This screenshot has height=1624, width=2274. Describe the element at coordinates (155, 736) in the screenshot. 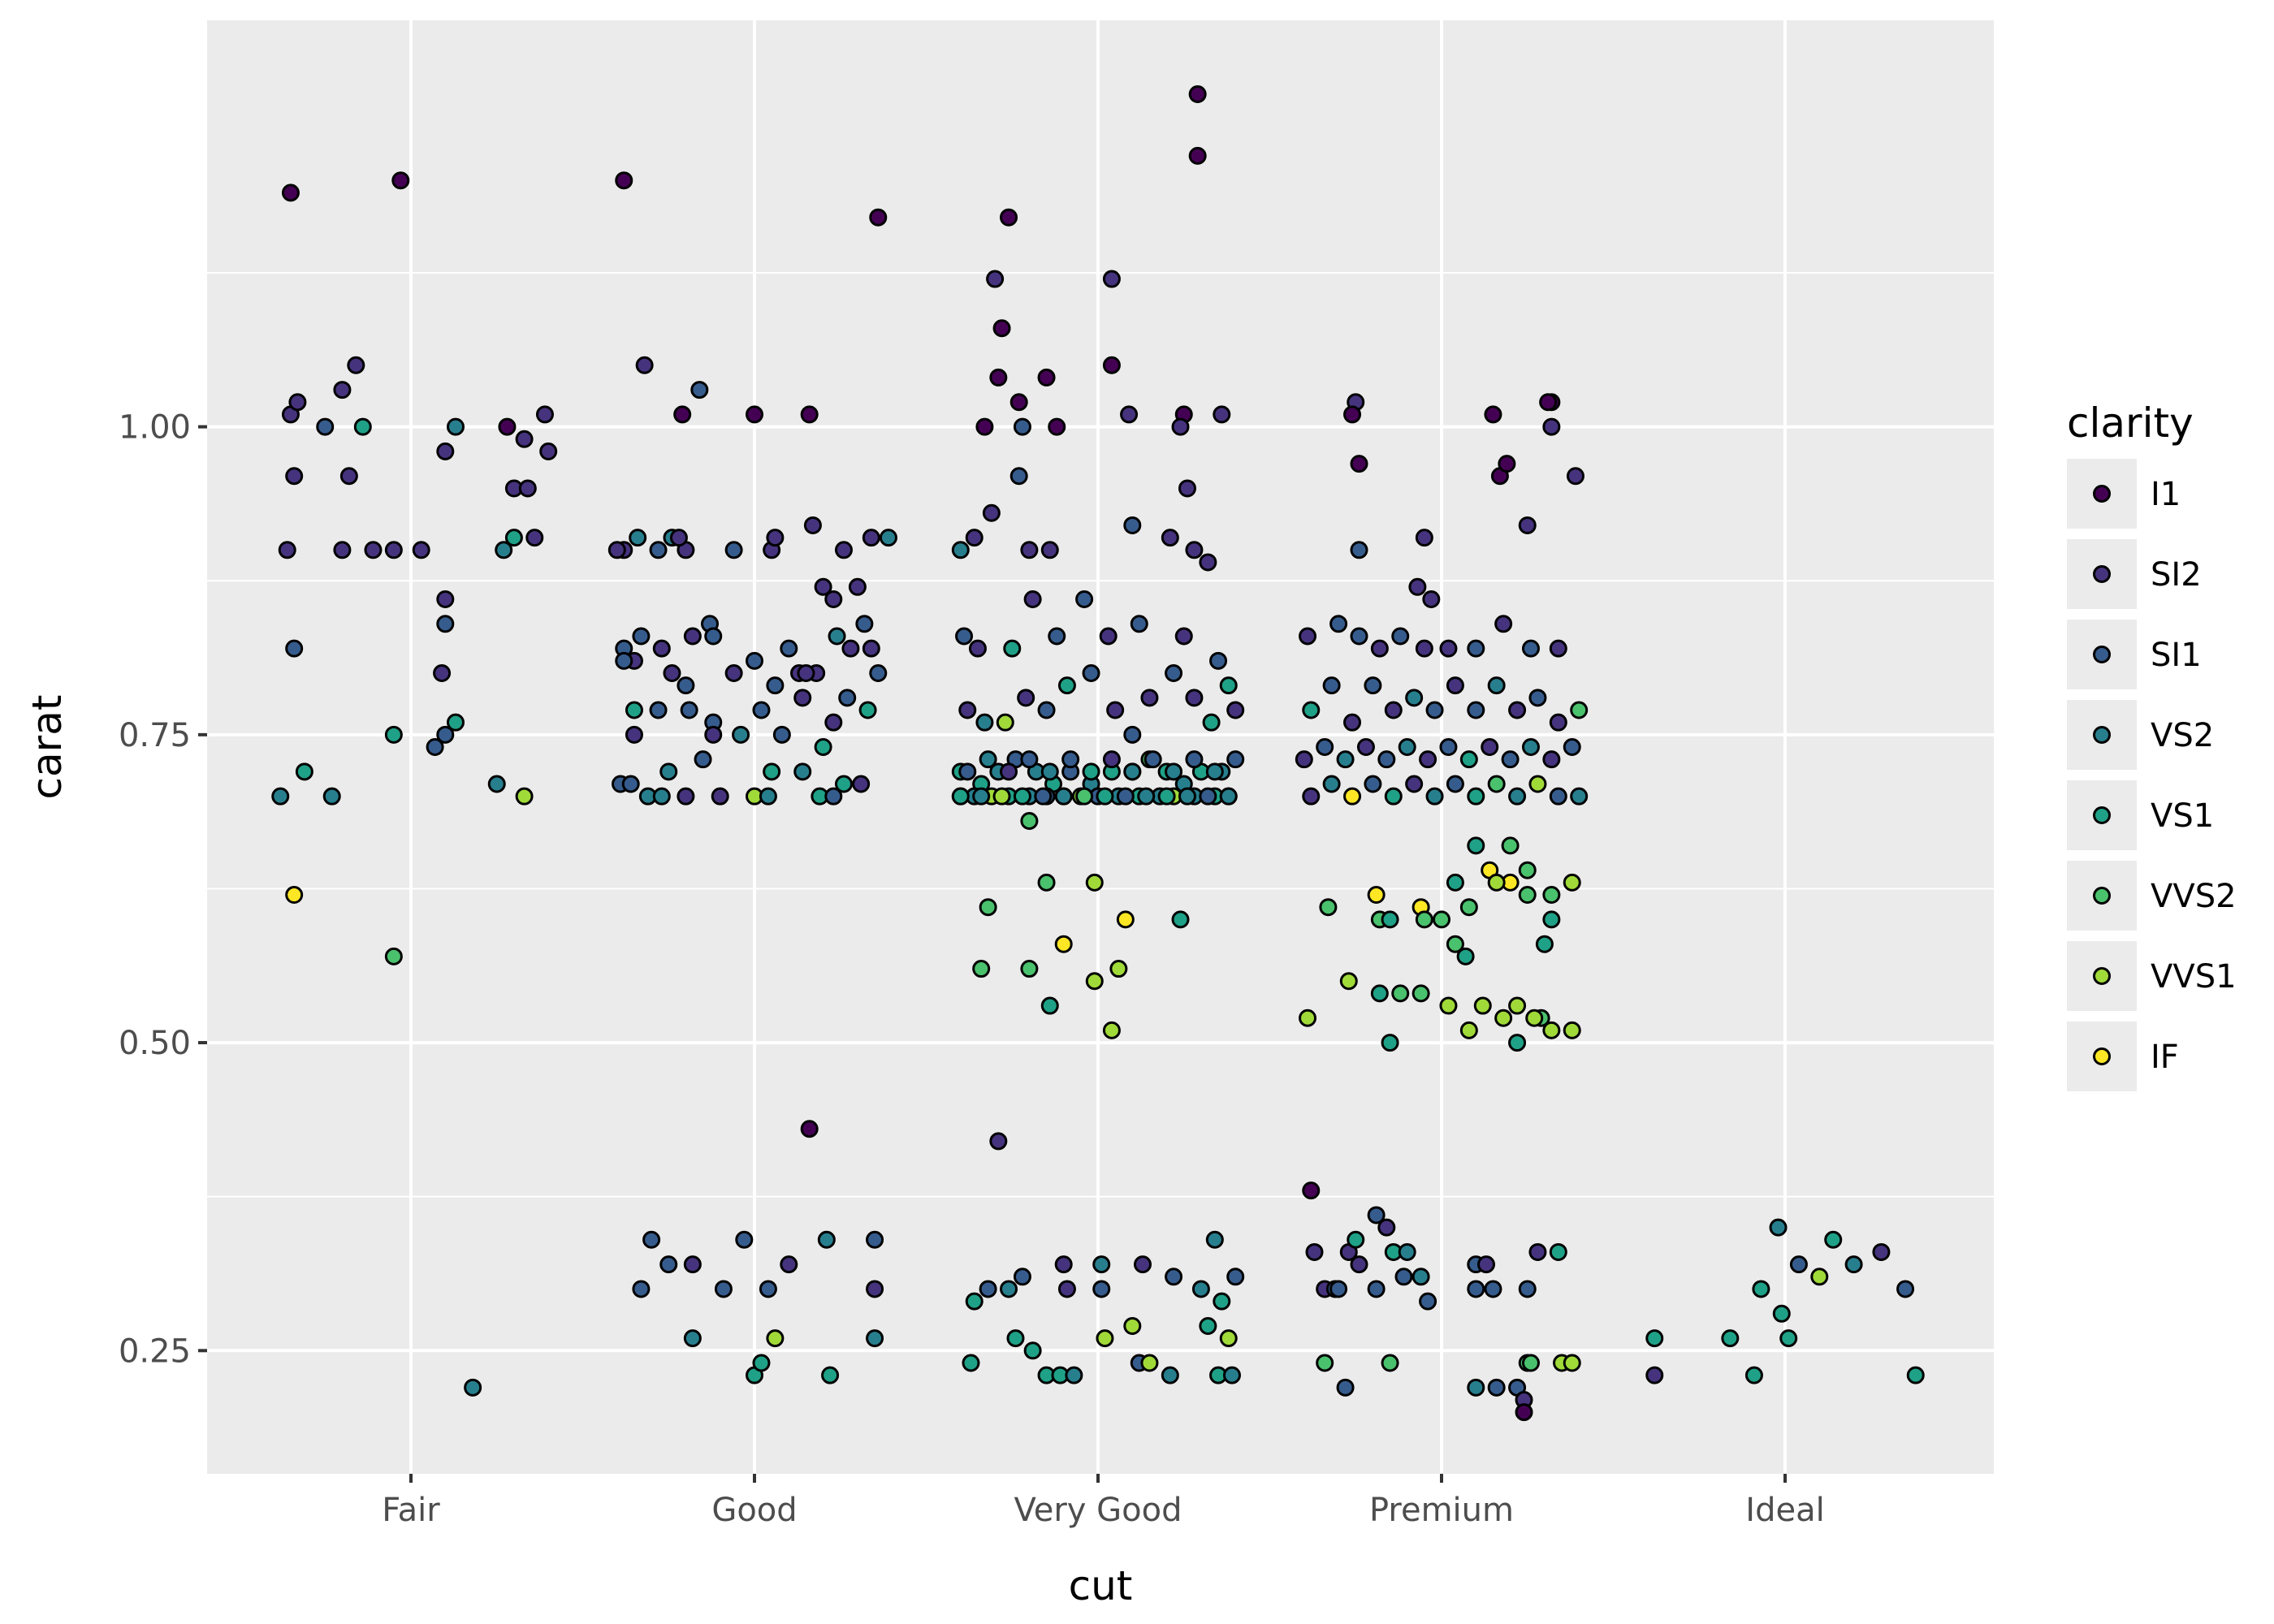

I see `y-tick-label: 0.75` at that location.